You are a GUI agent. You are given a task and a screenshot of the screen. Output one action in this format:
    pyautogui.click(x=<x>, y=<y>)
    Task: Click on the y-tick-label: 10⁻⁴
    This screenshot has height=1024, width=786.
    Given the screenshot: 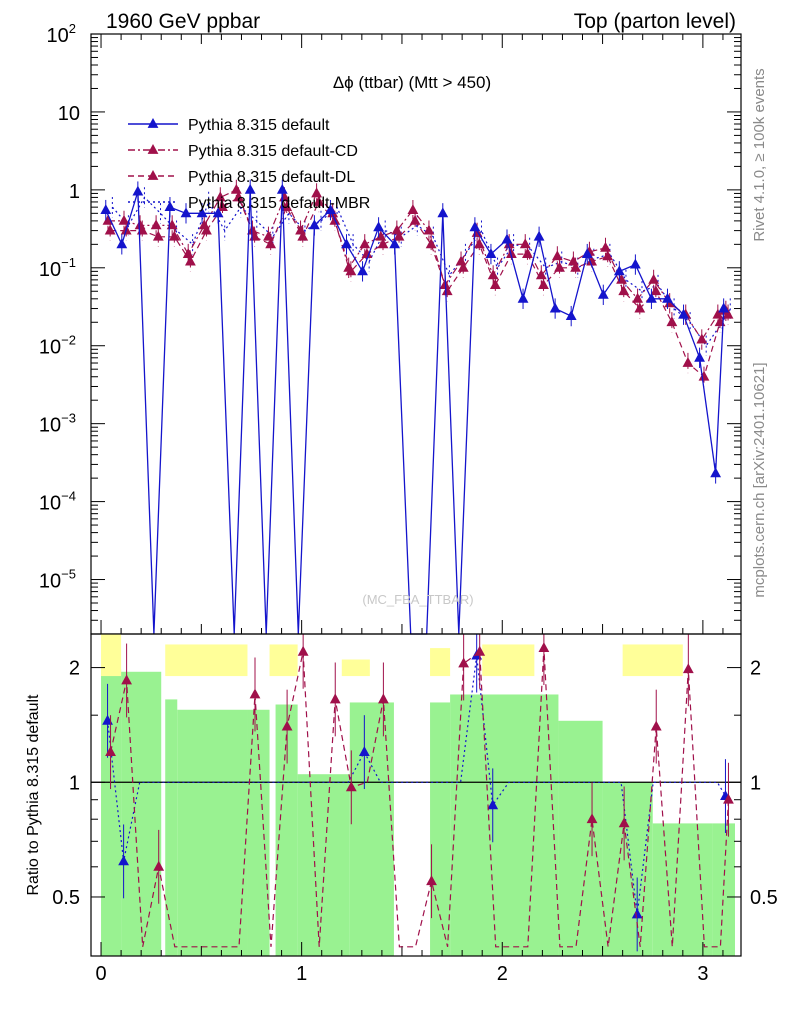 What is the action you would take?
    pyautogui.click(x=57, y=502)
    